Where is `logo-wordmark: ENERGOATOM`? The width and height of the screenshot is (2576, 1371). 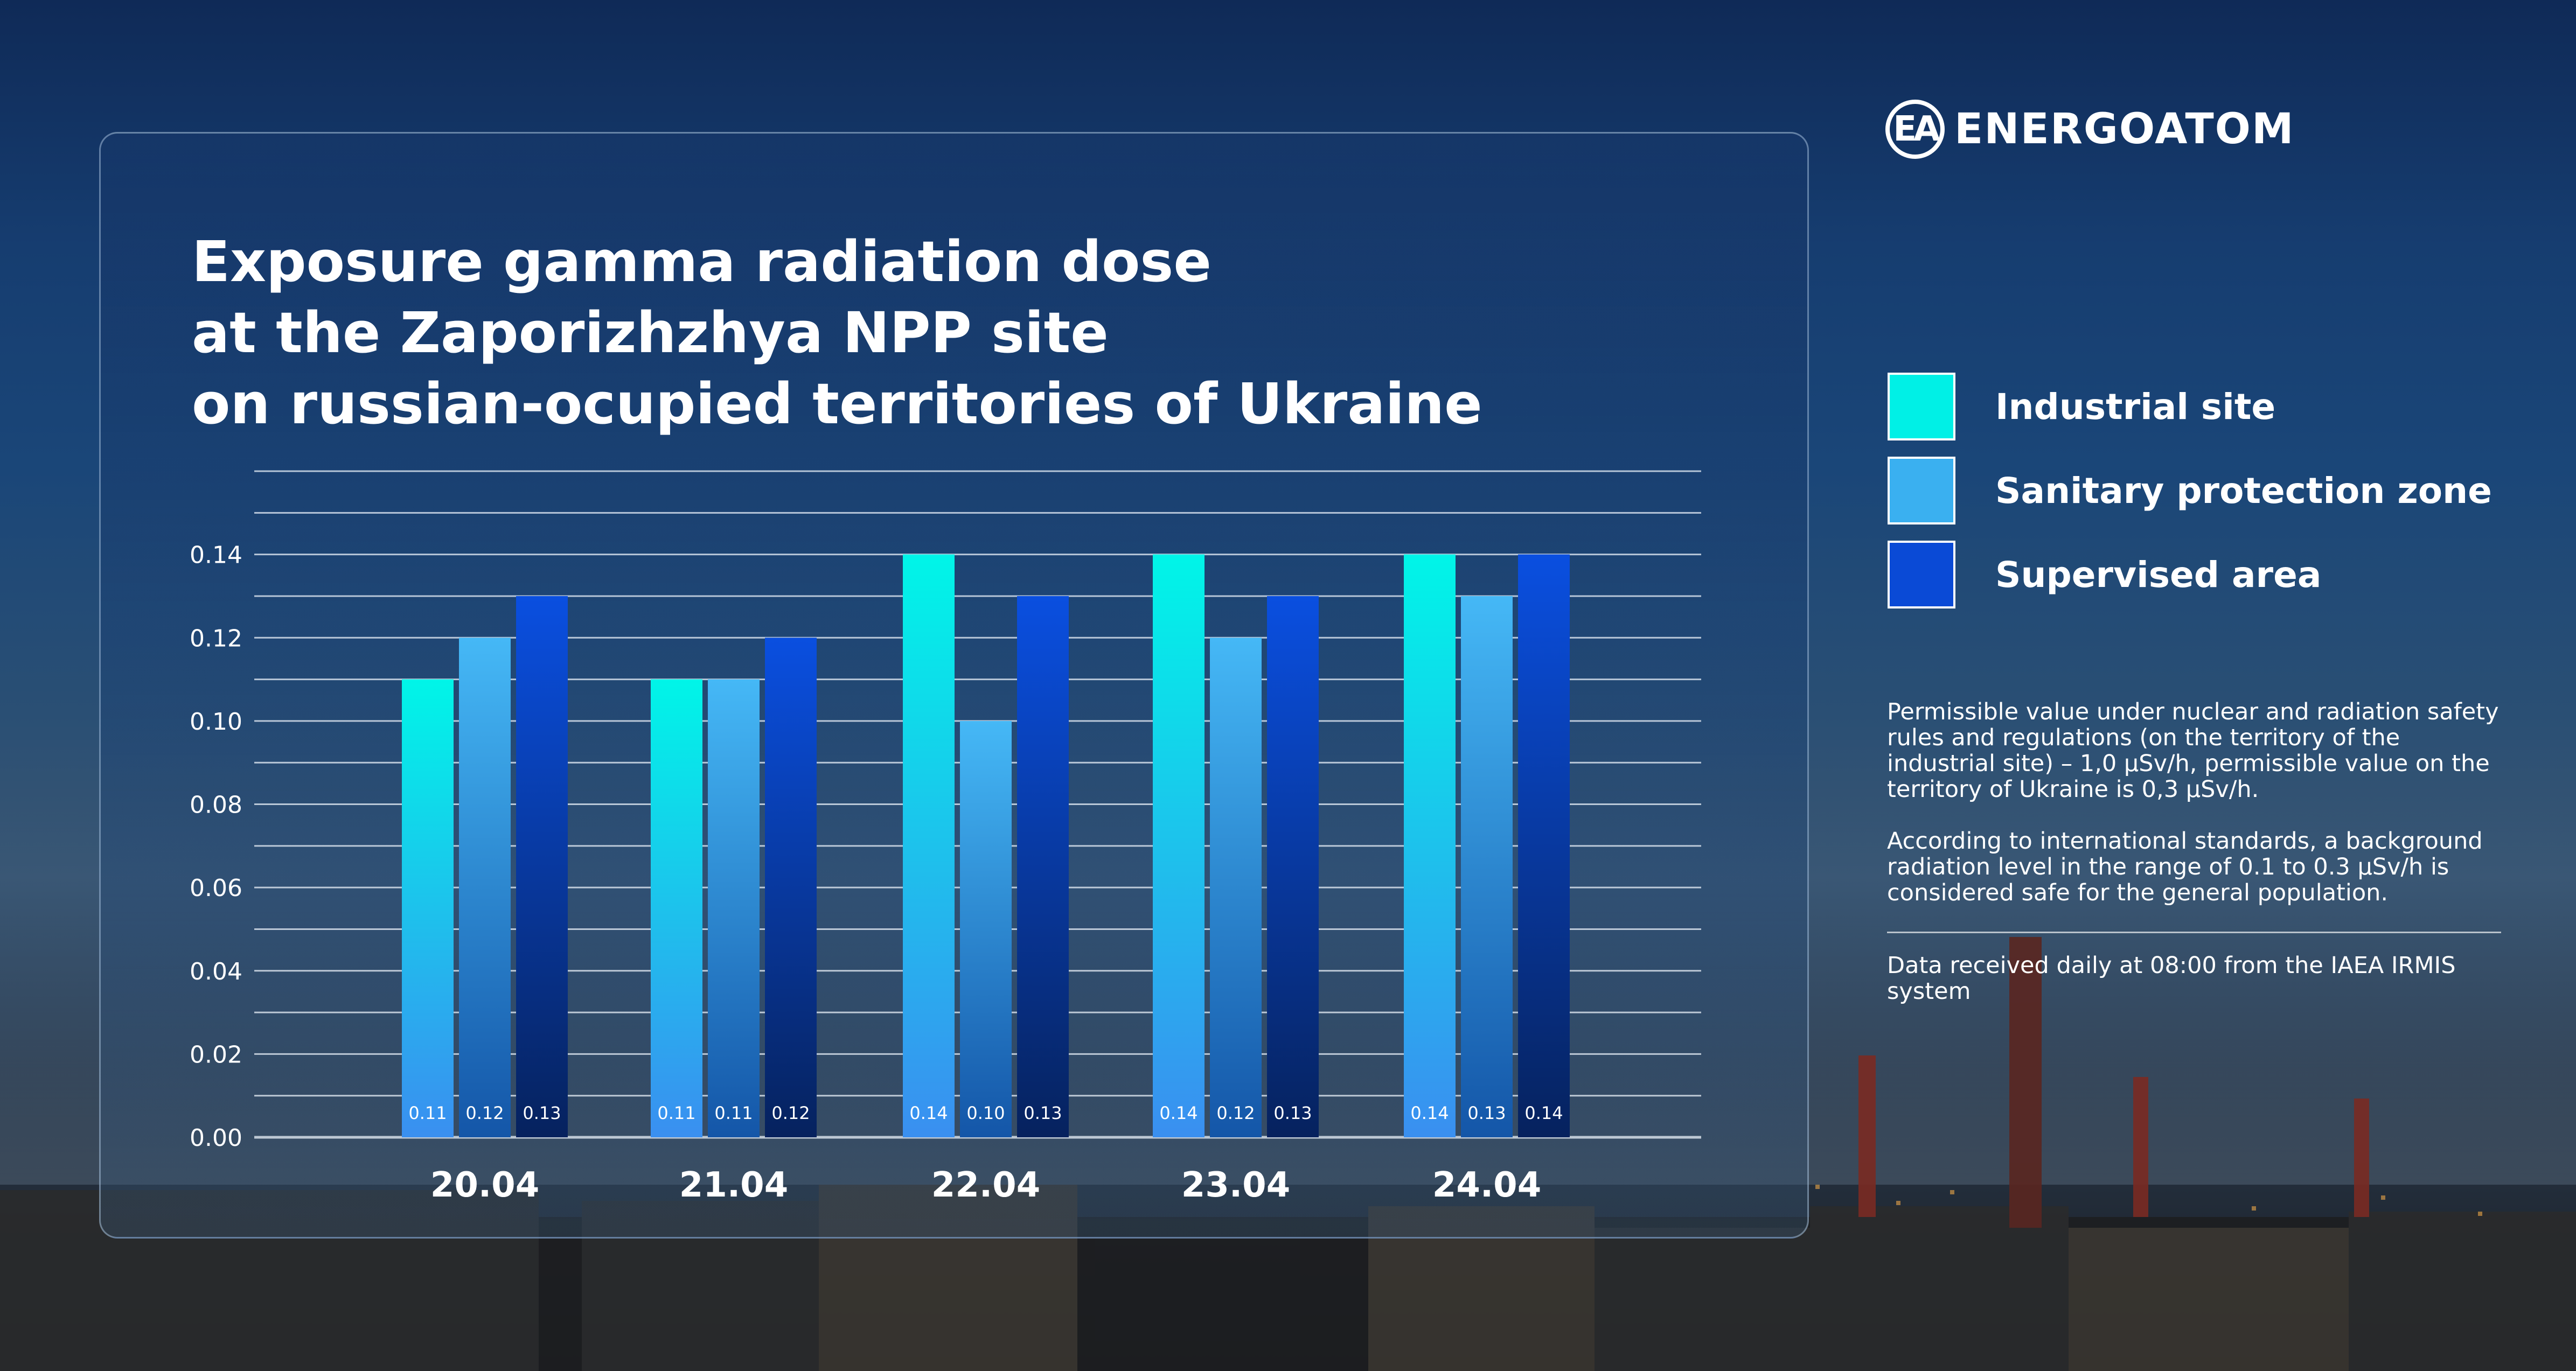 logo-wordmark: ENERGOATOM is located at coordinates (2125, 129).